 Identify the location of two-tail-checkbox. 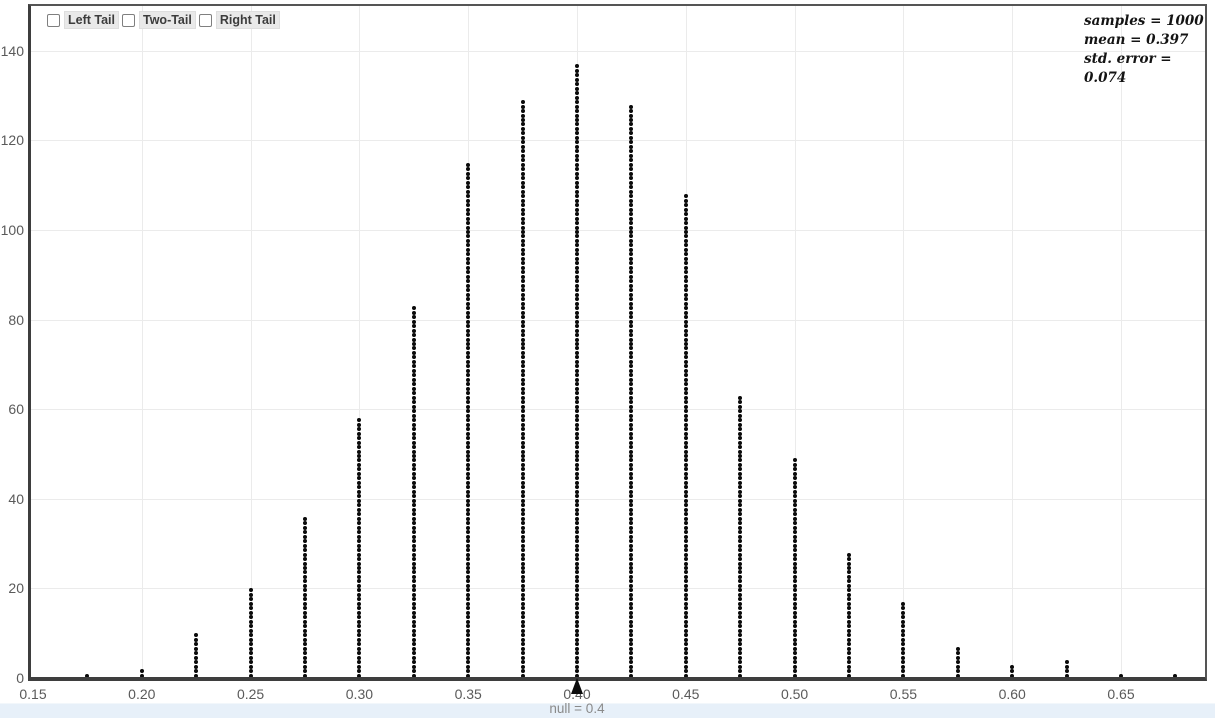
(128, 20).